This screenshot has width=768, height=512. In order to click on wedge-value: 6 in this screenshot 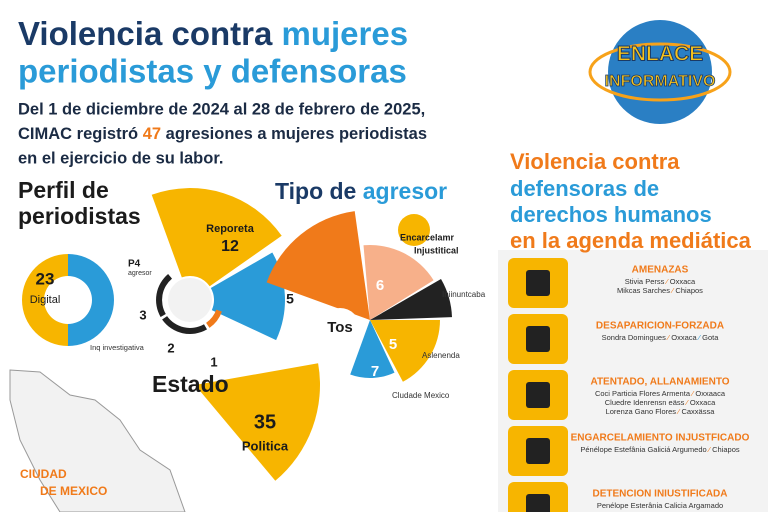, I will do `click(380, 285)`.